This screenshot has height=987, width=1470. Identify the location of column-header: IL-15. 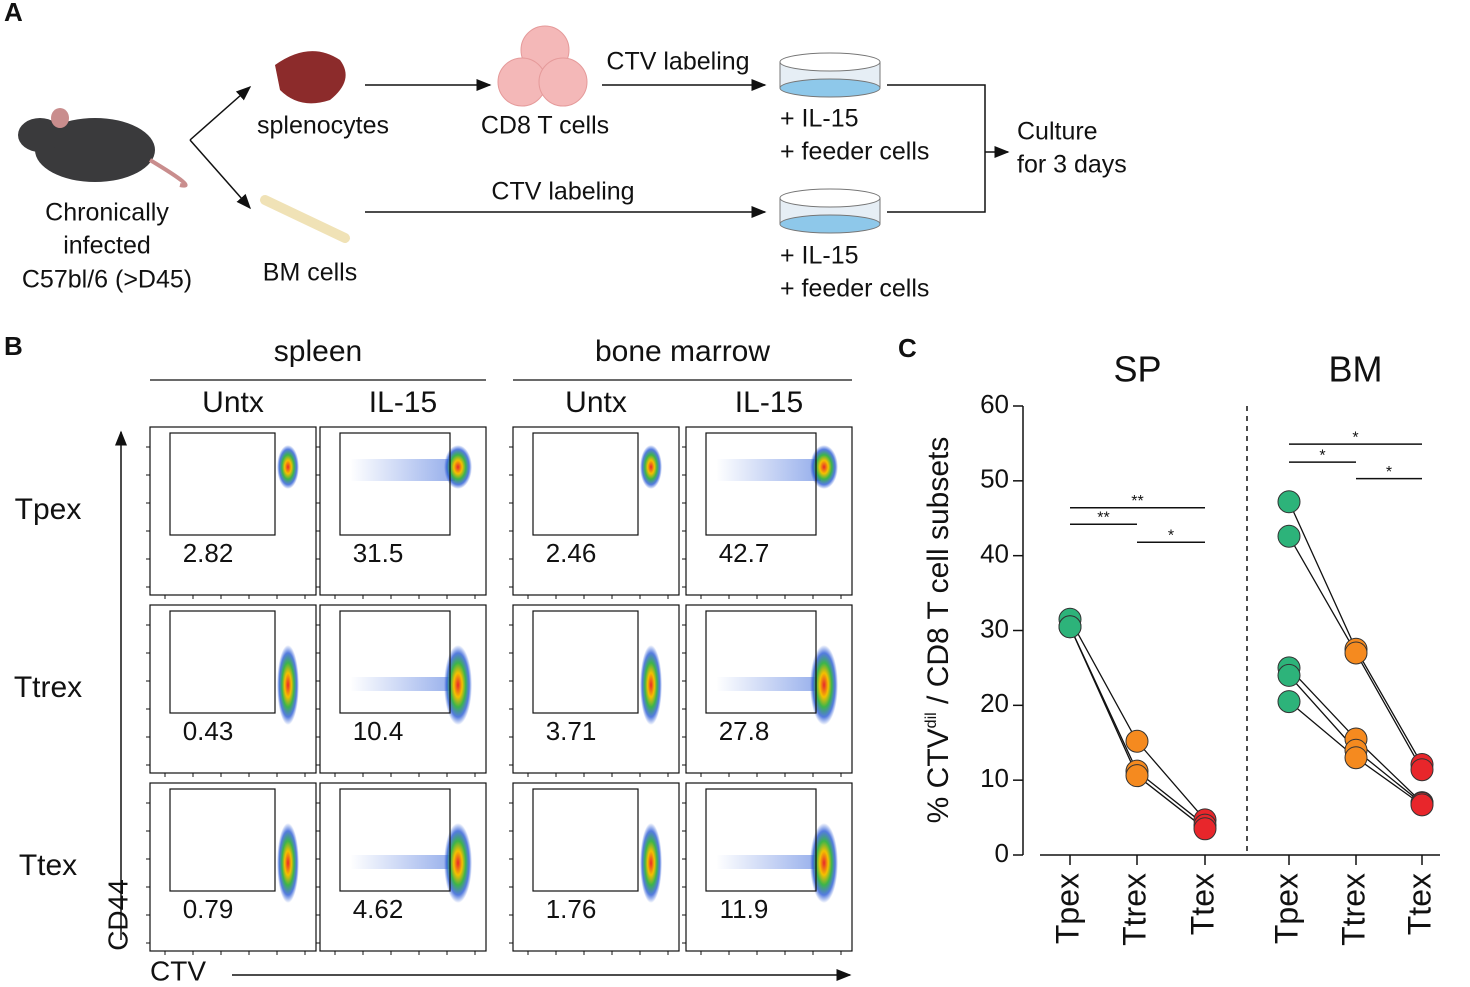
(769, 402).